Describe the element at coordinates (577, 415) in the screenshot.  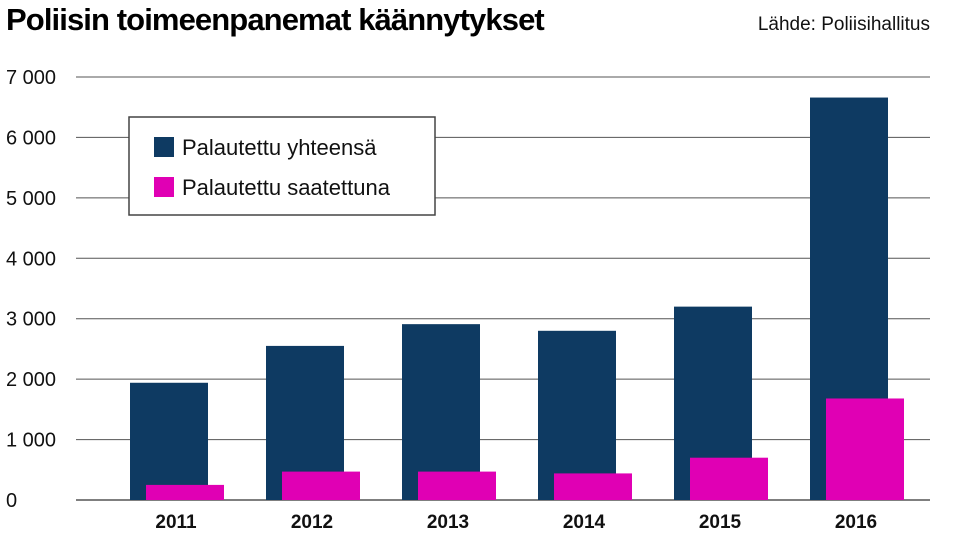
I see `bar-total-2014` at that location.